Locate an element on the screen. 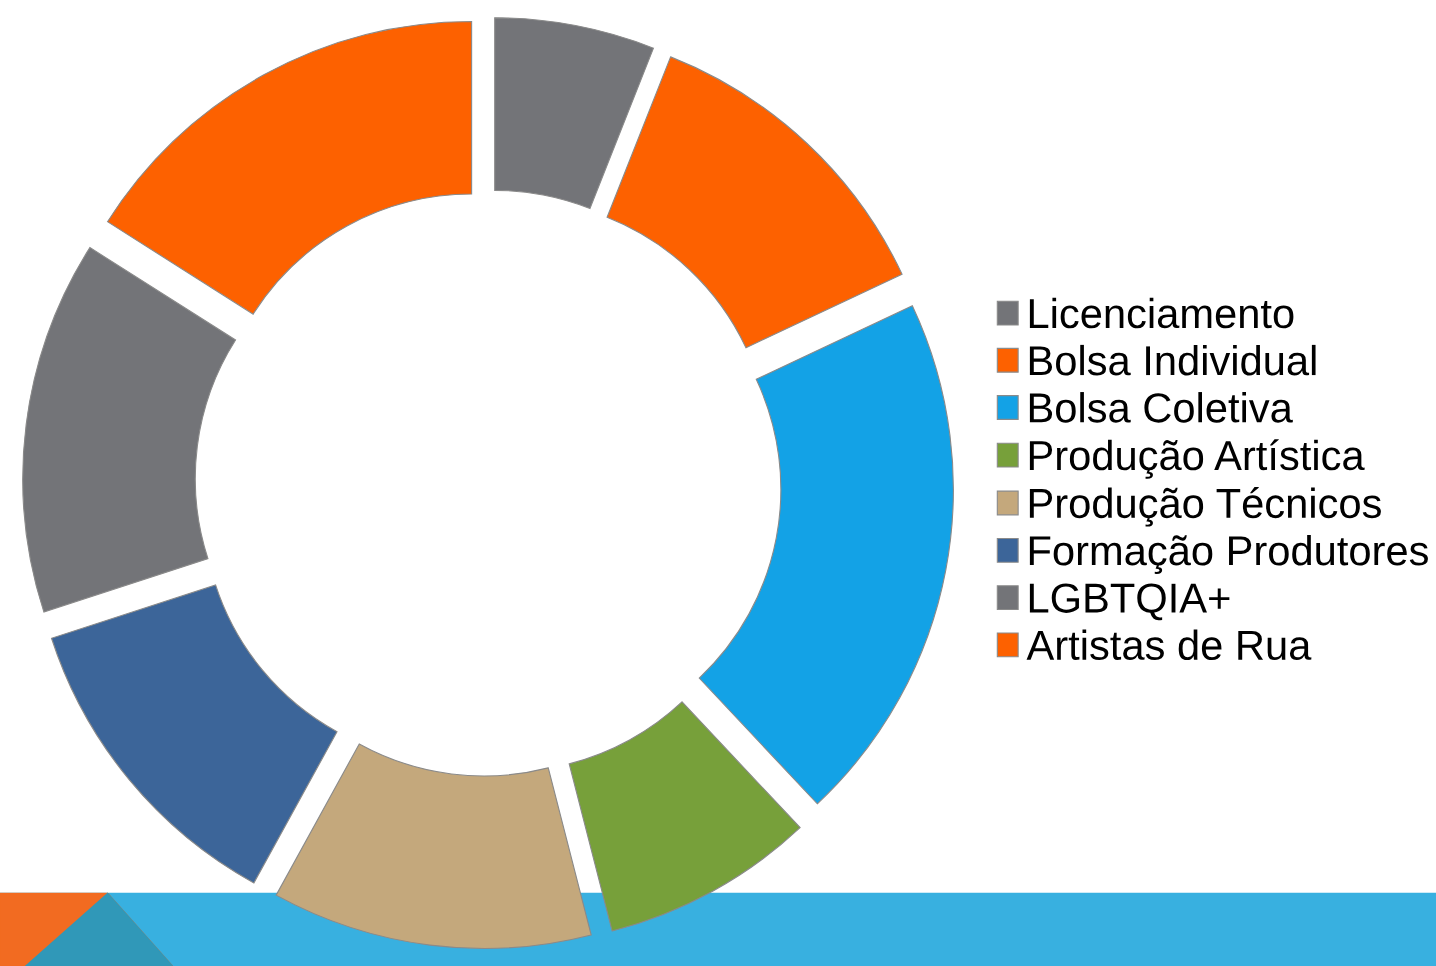 The height and width of the screenshot is (966, 1436). legend-label: Formação Produtores is located at coordinates (1228, 554).